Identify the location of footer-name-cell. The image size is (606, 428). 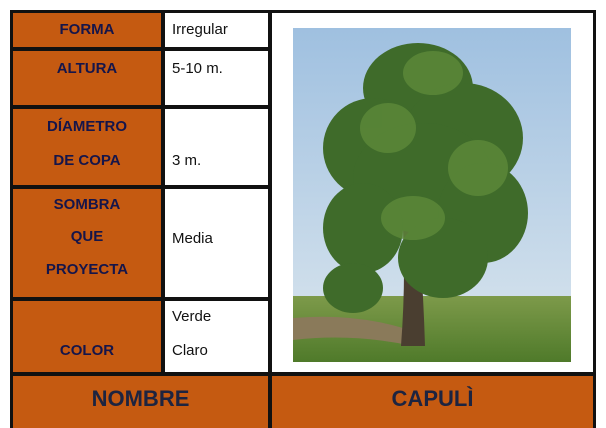
(432, 402).